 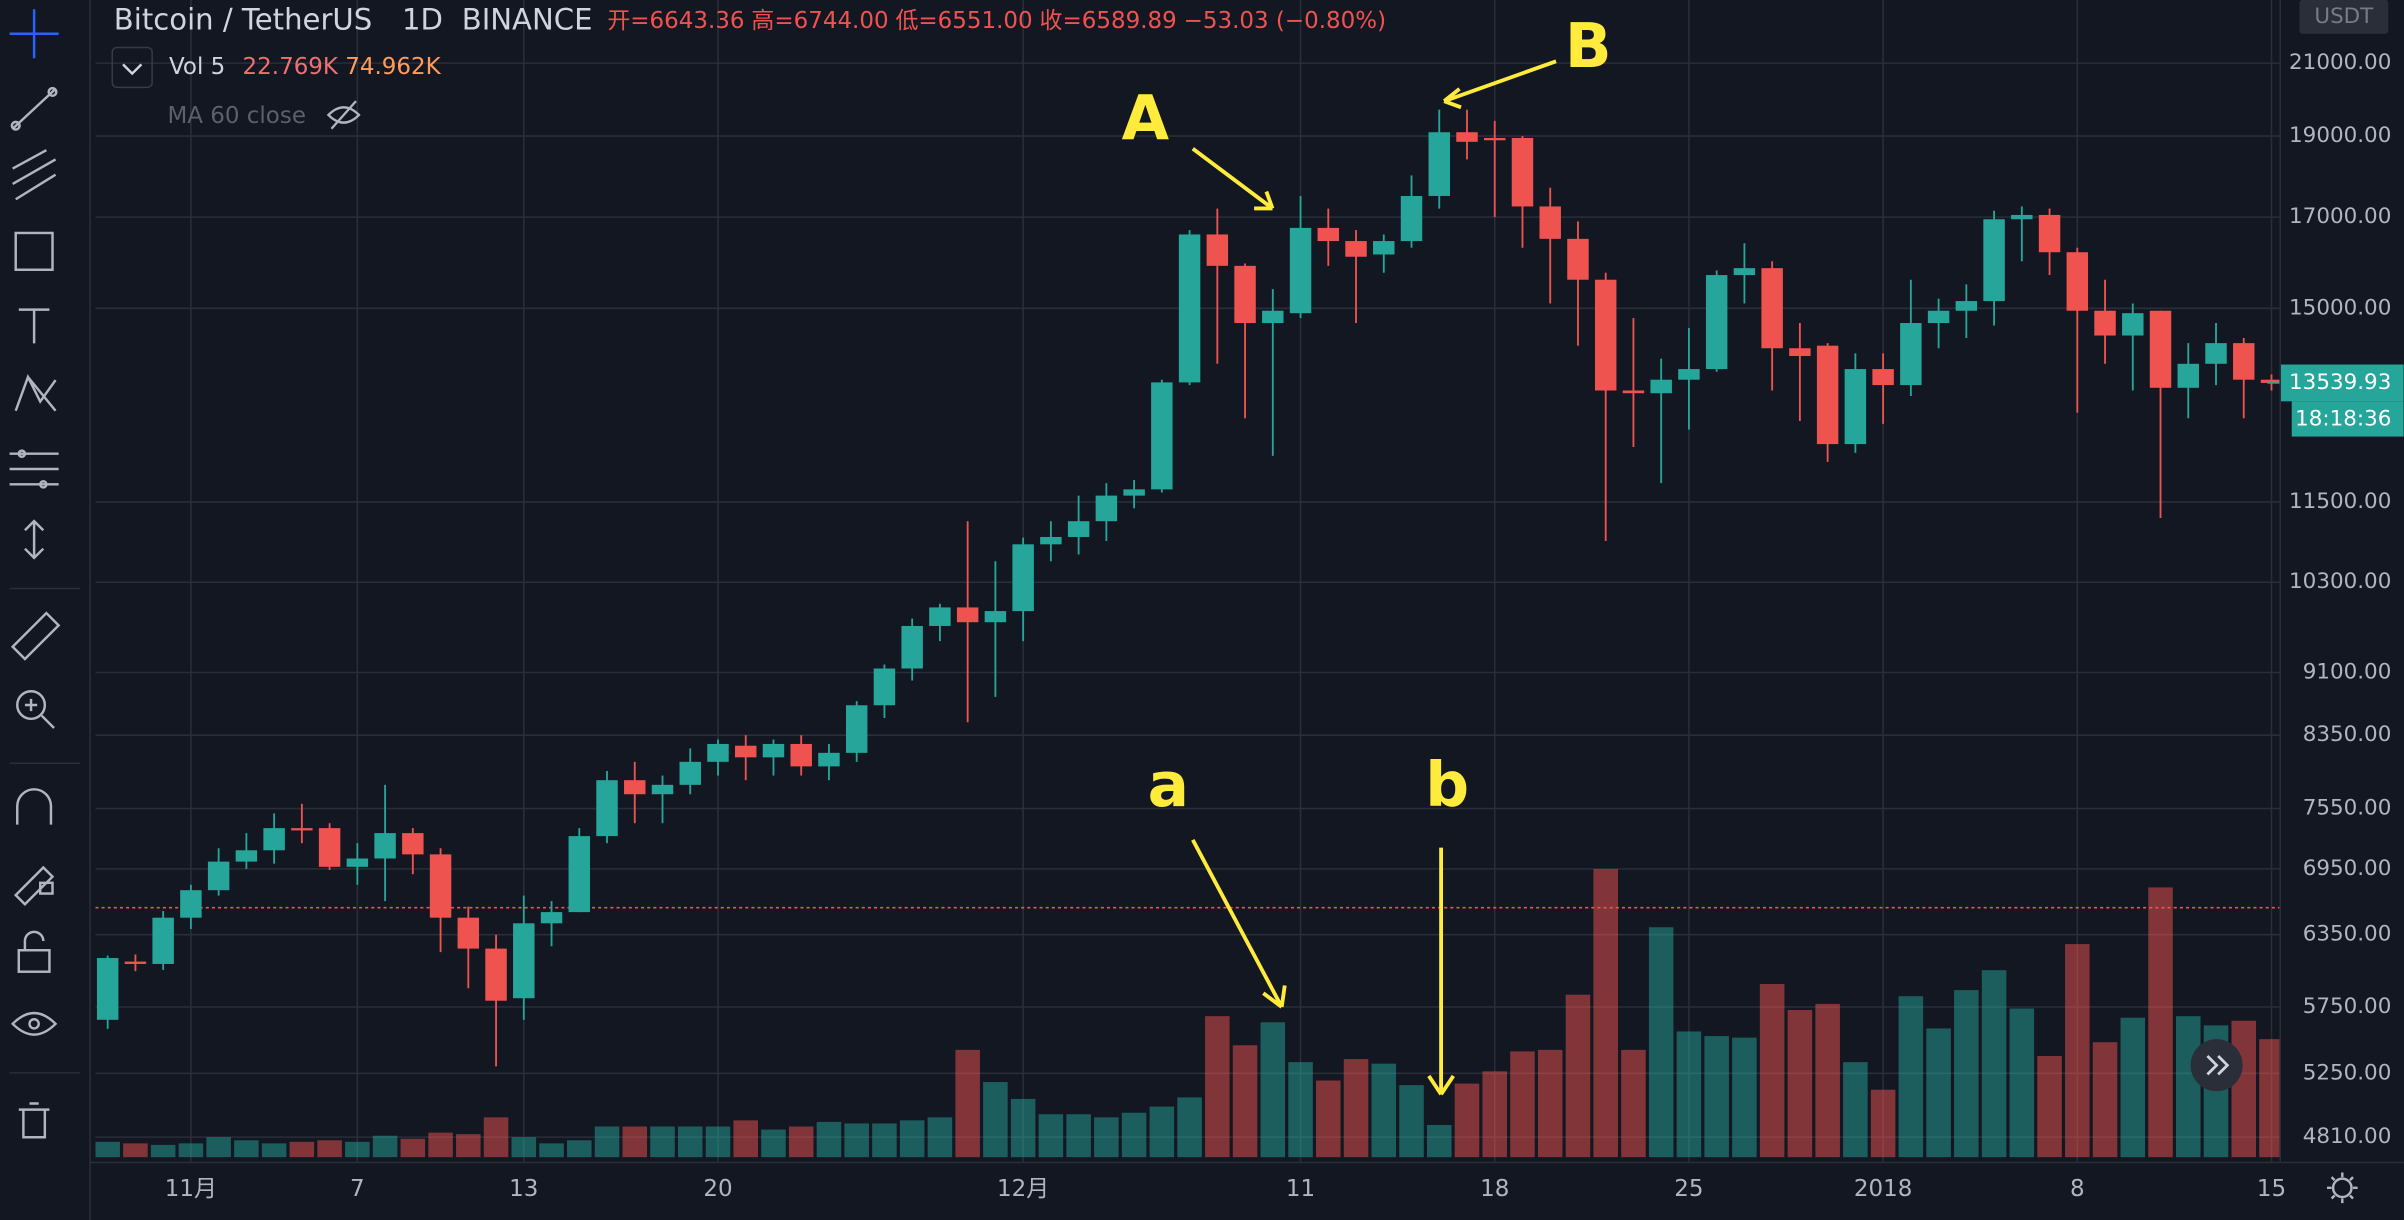 I want to click on pattern-tool, so click(x=35, y=392).